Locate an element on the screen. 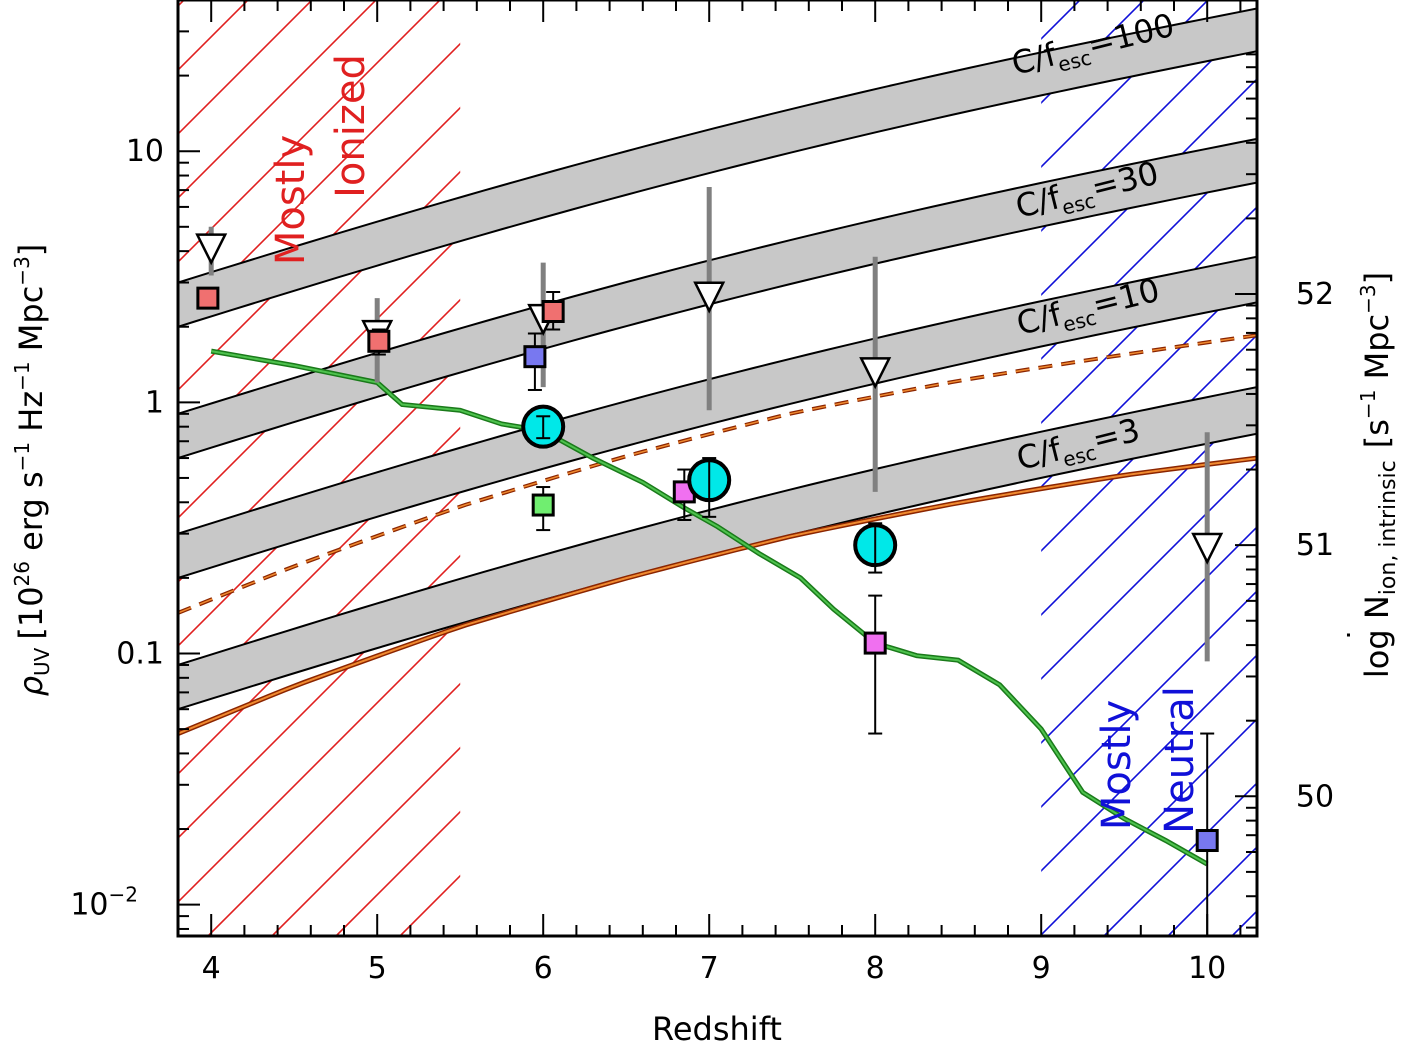 This screenshot has width=1403, height=1050. y-tick-label: 10−2 is located at coordinates (104, 903).